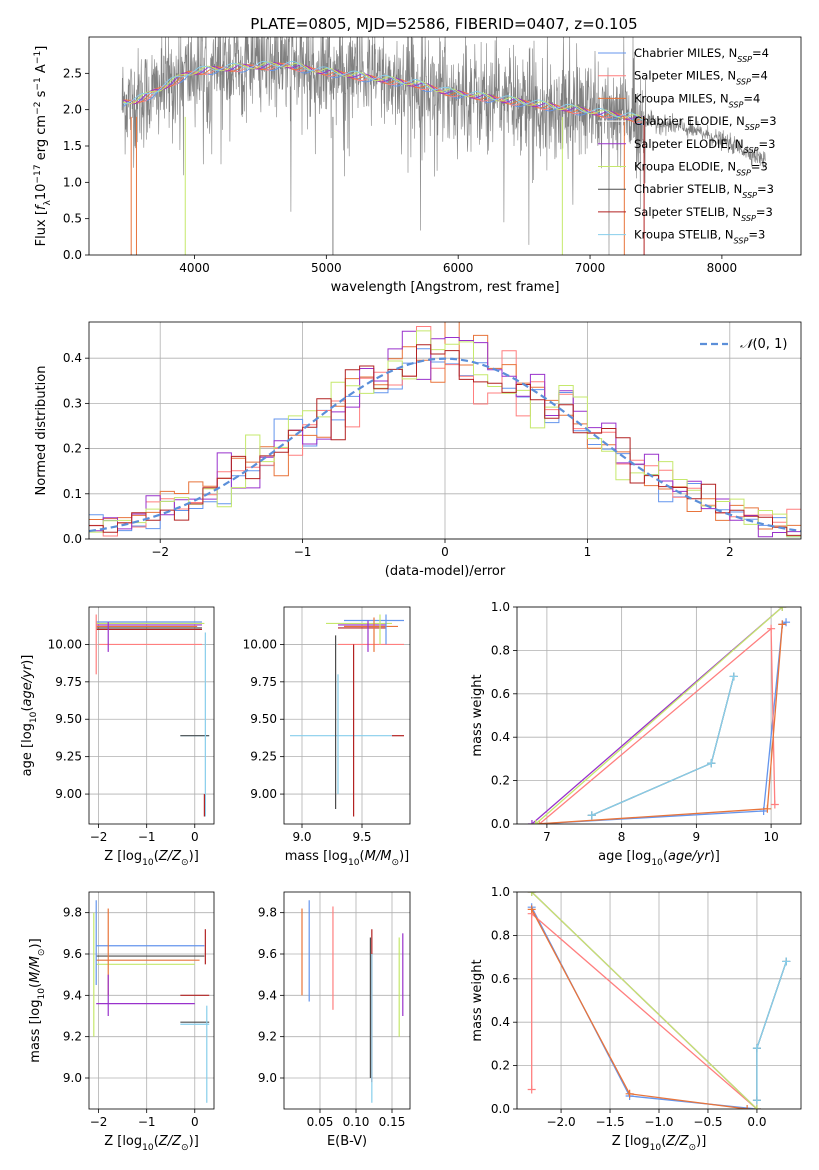 The width and height of the screenshot is (819, 1170). I want to click on y-tick-label: 9.6, so click(72, 954).